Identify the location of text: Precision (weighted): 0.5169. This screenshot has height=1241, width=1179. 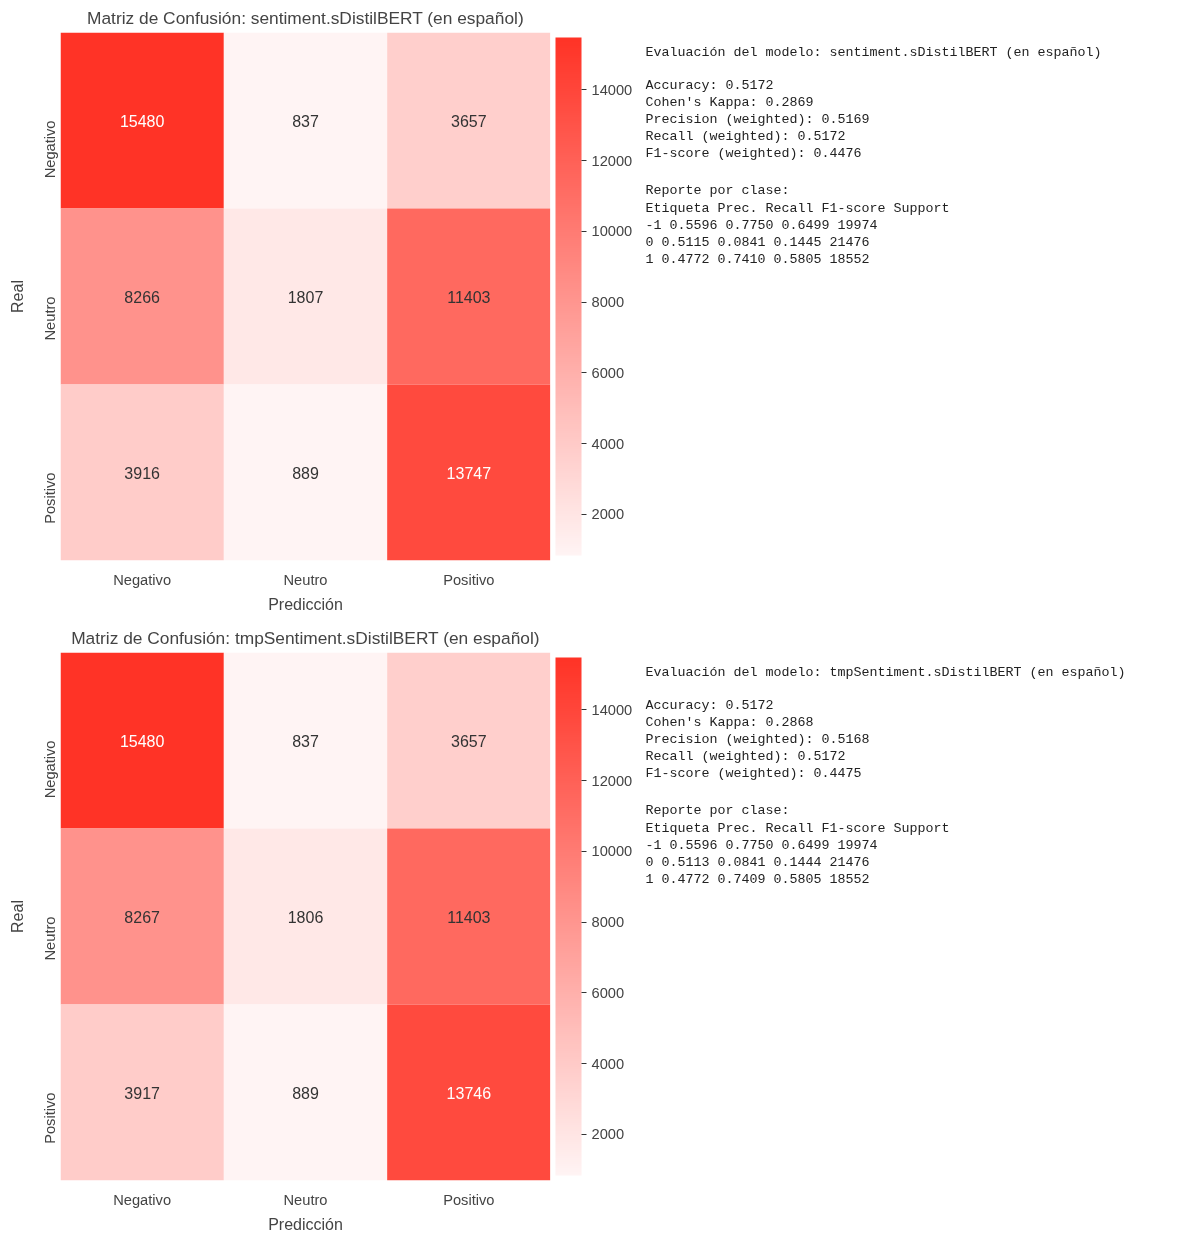
(757, 120).